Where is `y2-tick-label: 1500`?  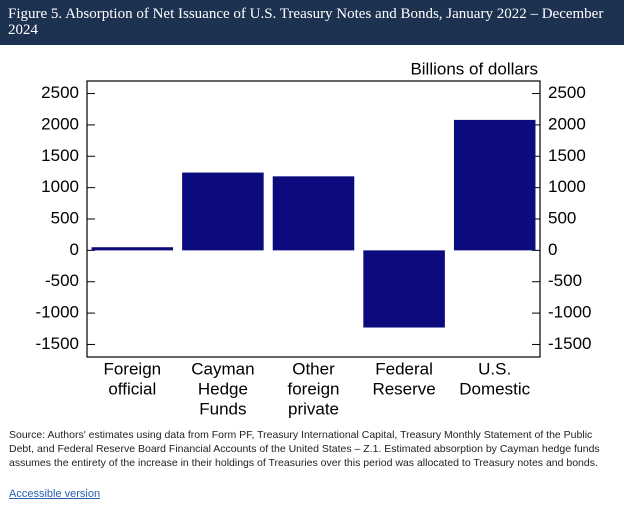 y2-tick-label: 1500 is located at coordinates (567, 155).